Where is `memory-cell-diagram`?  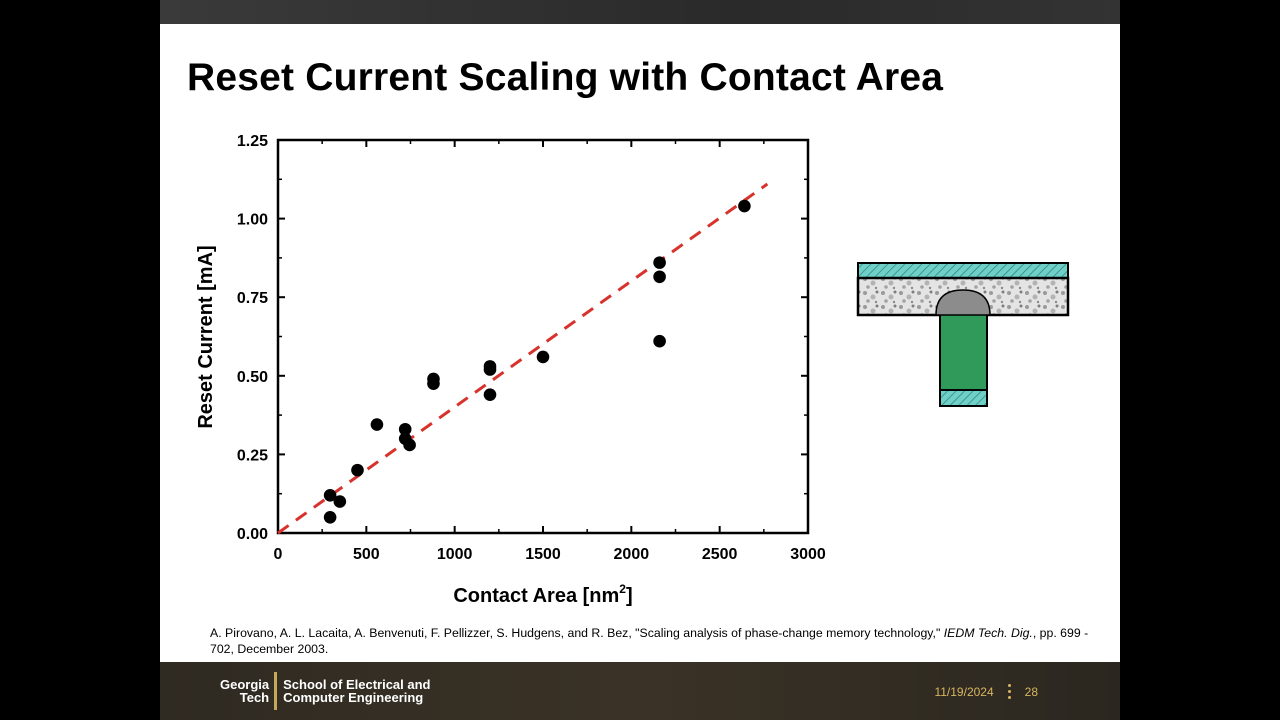 memory-cell-diagram is located at coordinates (963, 334).